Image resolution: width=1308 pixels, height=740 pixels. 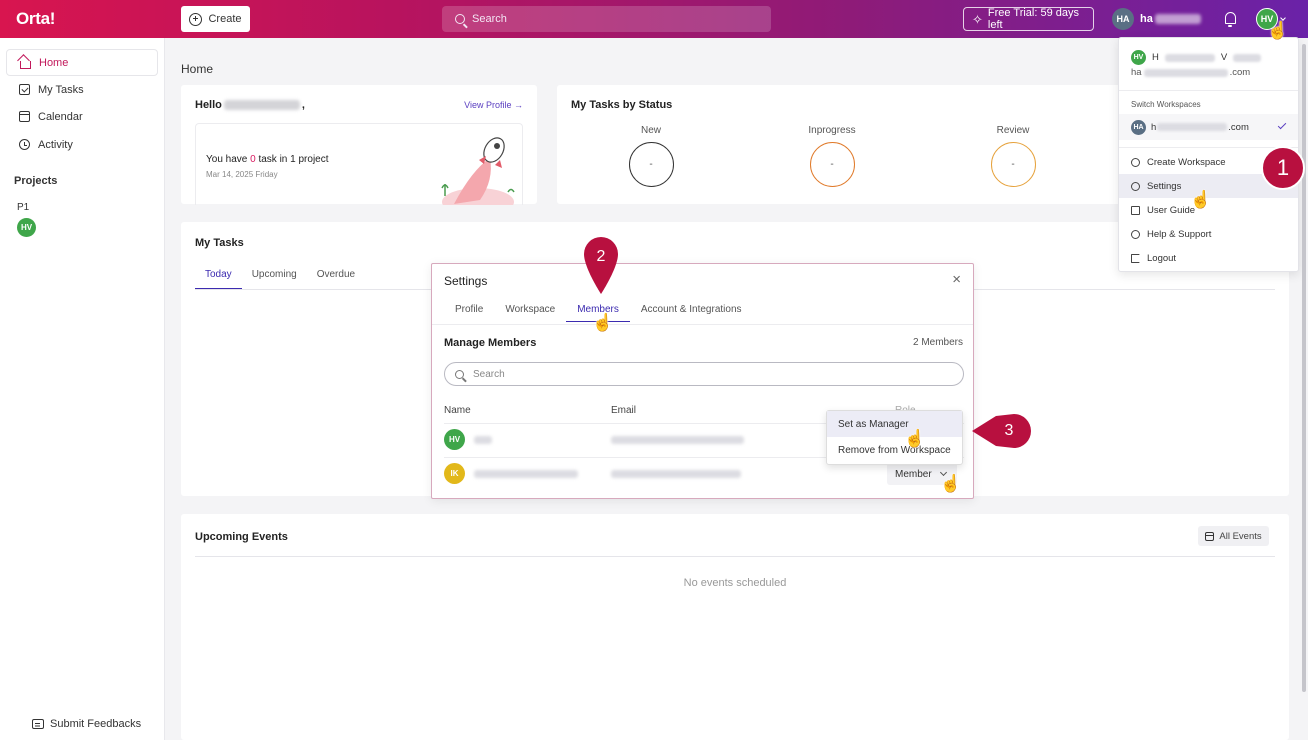 What do you see at coordinates (1240, 536) in the screenshot?
I see `all-events-label: All Events` at bounding box center [1240, 536].